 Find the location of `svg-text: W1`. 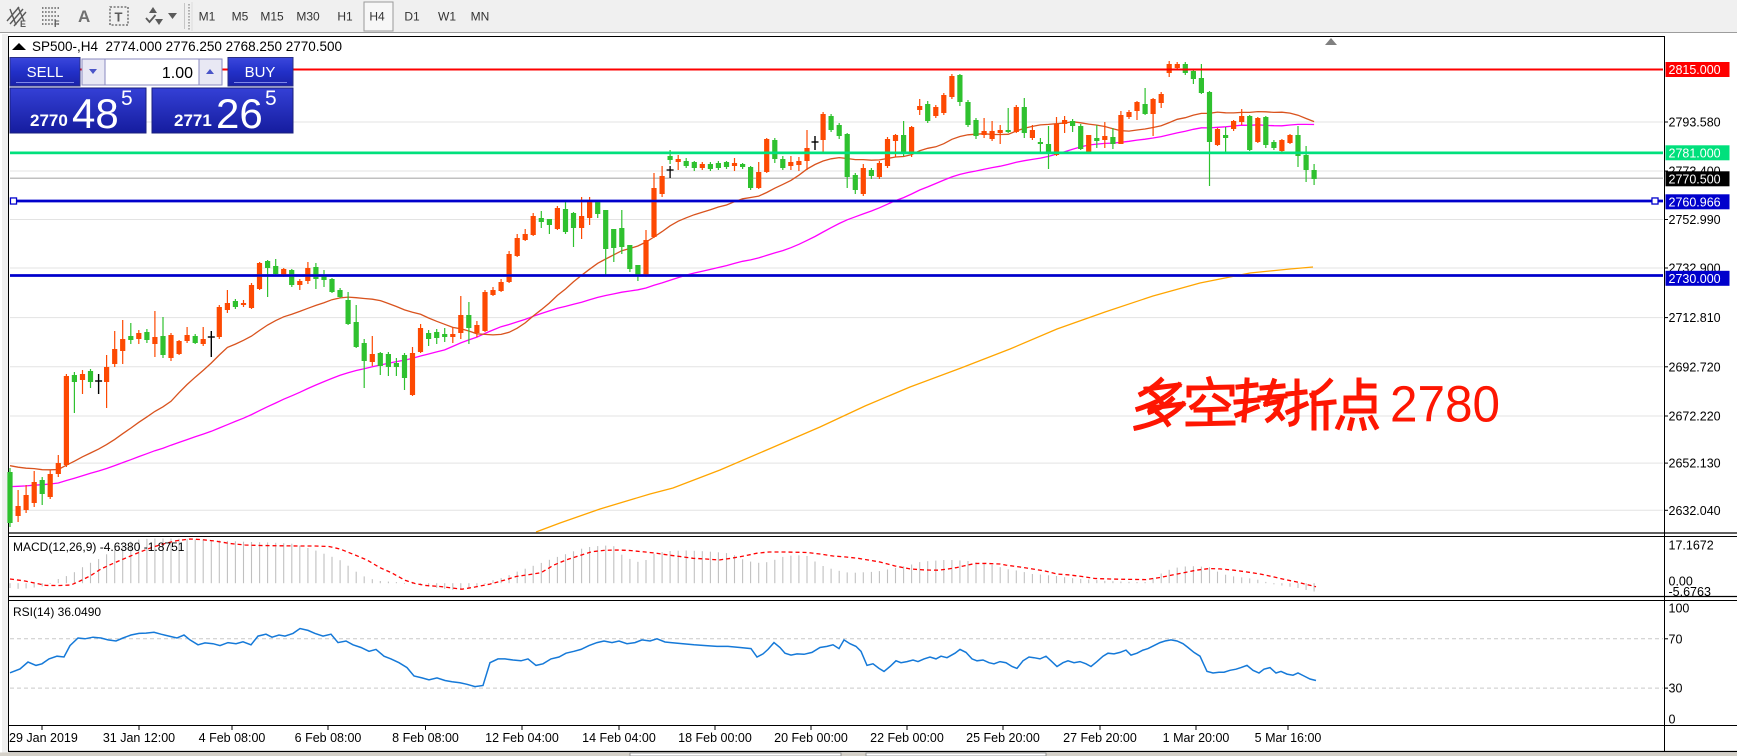

svg-text: W1 is located at coordinates (447, 17).